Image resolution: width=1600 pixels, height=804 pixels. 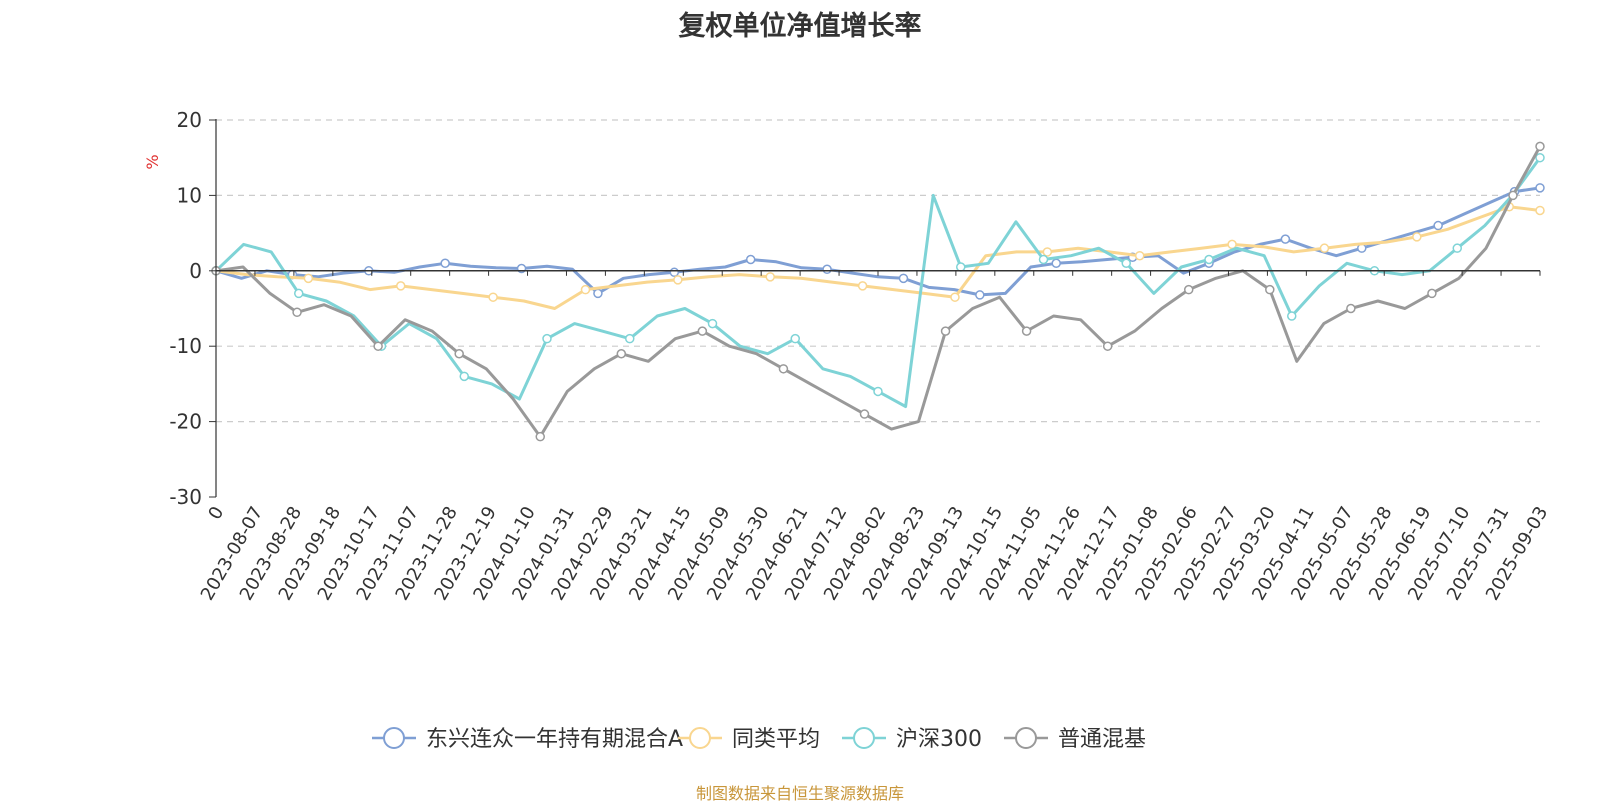 I want to click on y-tick-label: -20, so click(x=185, y=422).